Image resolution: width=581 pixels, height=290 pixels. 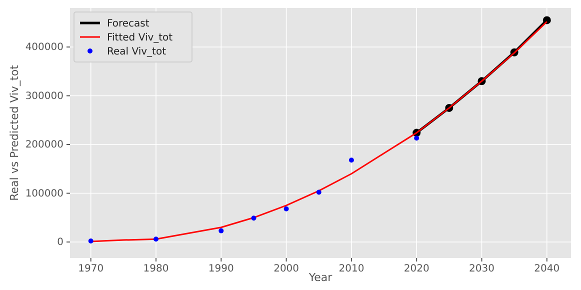 I want to click on x-tick-label: 2000, so click(x=287, y=269).